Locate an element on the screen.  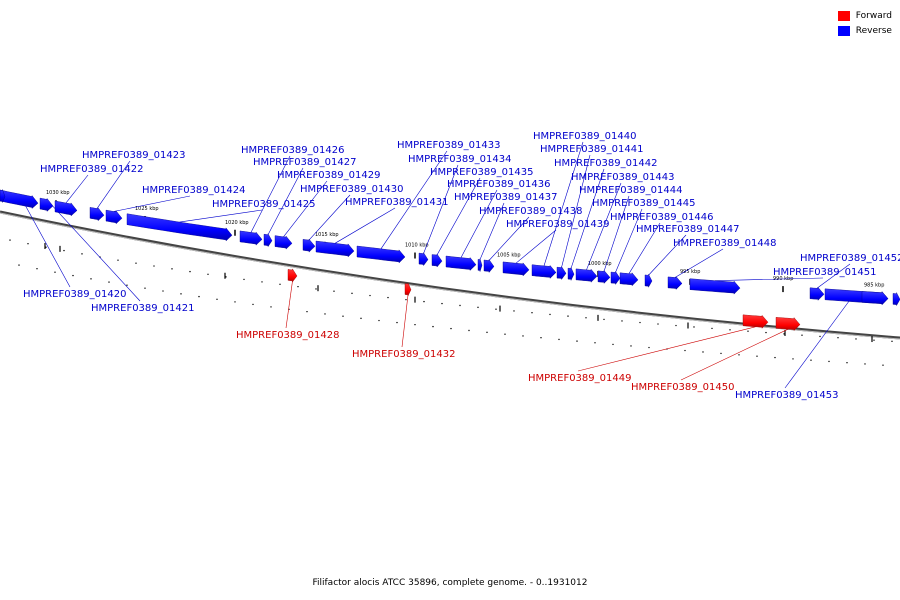
gene-label-HMPREF0389_01432: HMPREF0389_01432 is located at coordinates (403, 354).